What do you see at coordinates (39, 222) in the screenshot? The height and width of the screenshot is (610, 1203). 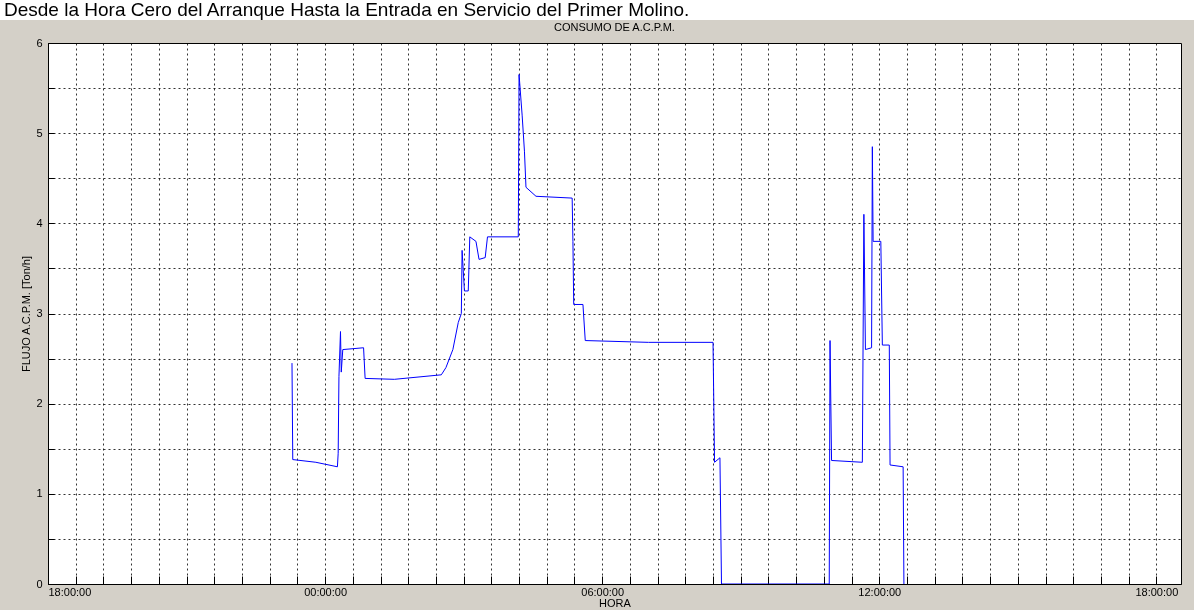 I see `y-tick-label: 4` at bounding box center [39, 222].